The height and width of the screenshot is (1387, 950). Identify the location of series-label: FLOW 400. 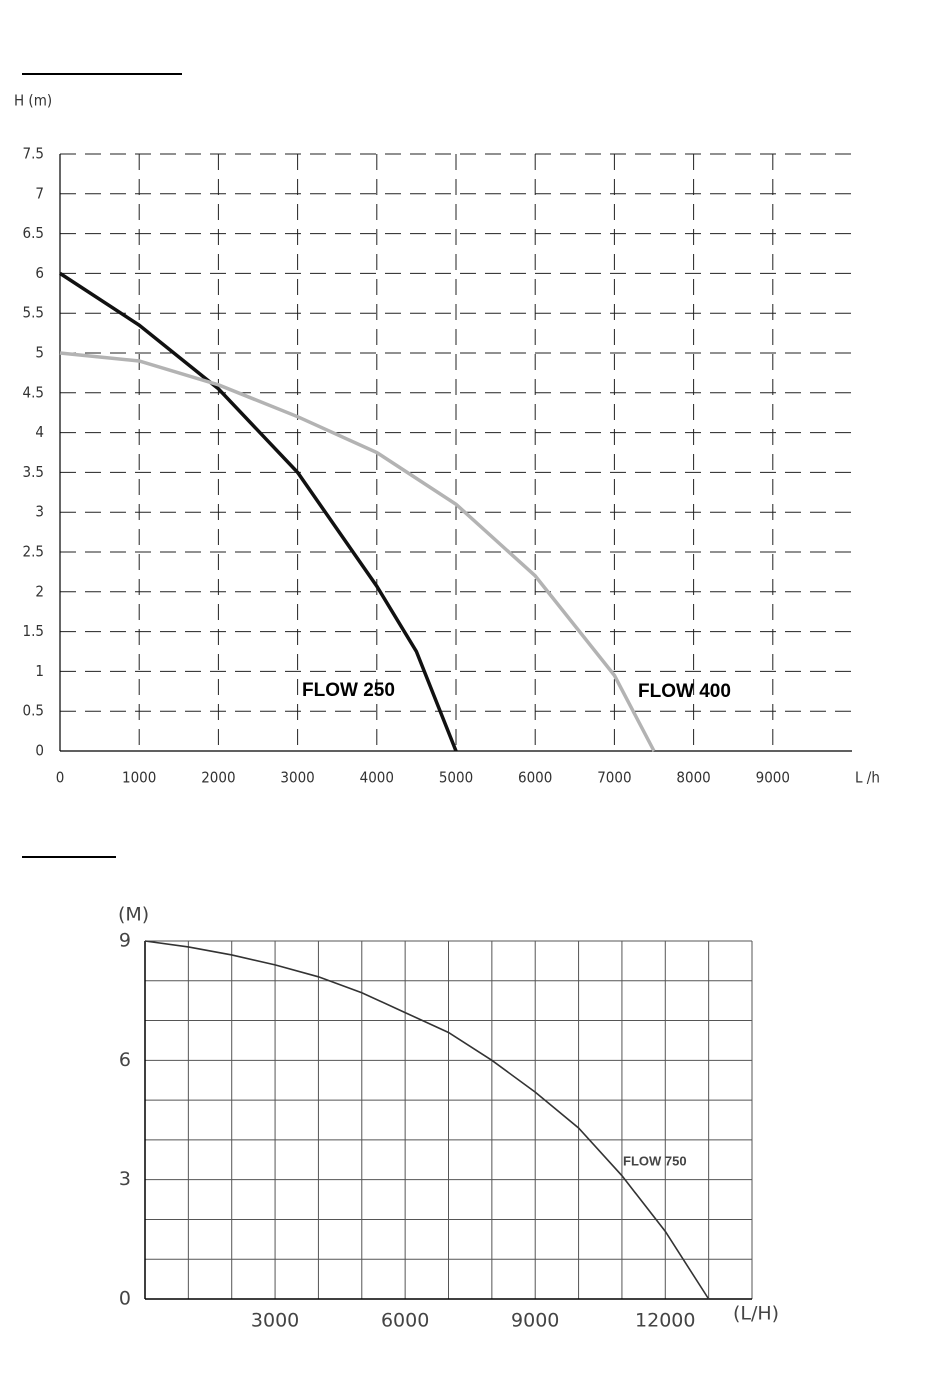
(684, 691).